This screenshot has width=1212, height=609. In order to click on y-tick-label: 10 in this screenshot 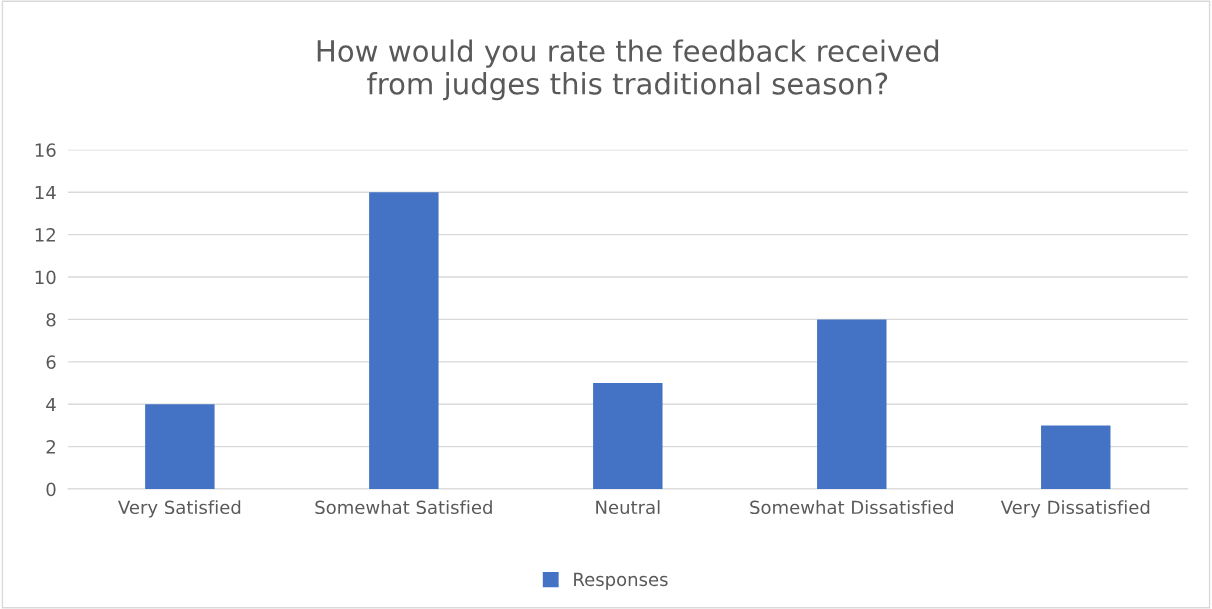, I will do `click(45, 277)`.